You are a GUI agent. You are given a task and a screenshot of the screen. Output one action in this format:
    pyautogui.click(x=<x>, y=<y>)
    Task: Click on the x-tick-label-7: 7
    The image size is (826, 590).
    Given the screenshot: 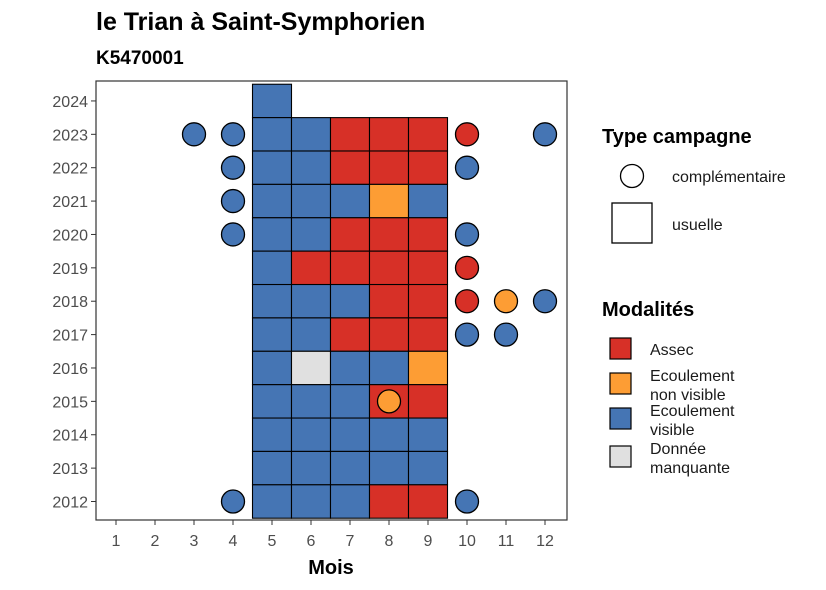 What is the action you would take?
    pyautogui.click(x=350, y=541)
    